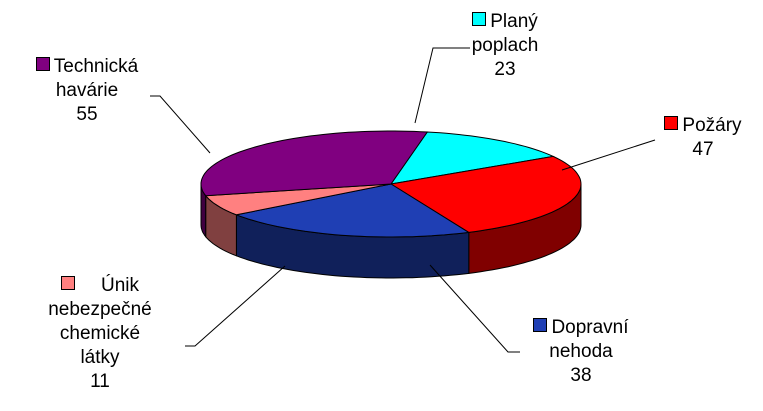 Image resolution: width=763 pixels, height=411 pixels. I want to click on legend-key-pozary, so click(671, 123).